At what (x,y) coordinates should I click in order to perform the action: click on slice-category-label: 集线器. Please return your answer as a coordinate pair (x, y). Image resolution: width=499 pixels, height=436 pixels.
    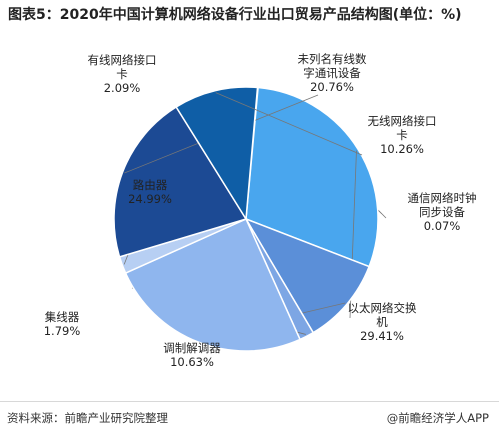
    Looking at the image, I should click on (62, 317).